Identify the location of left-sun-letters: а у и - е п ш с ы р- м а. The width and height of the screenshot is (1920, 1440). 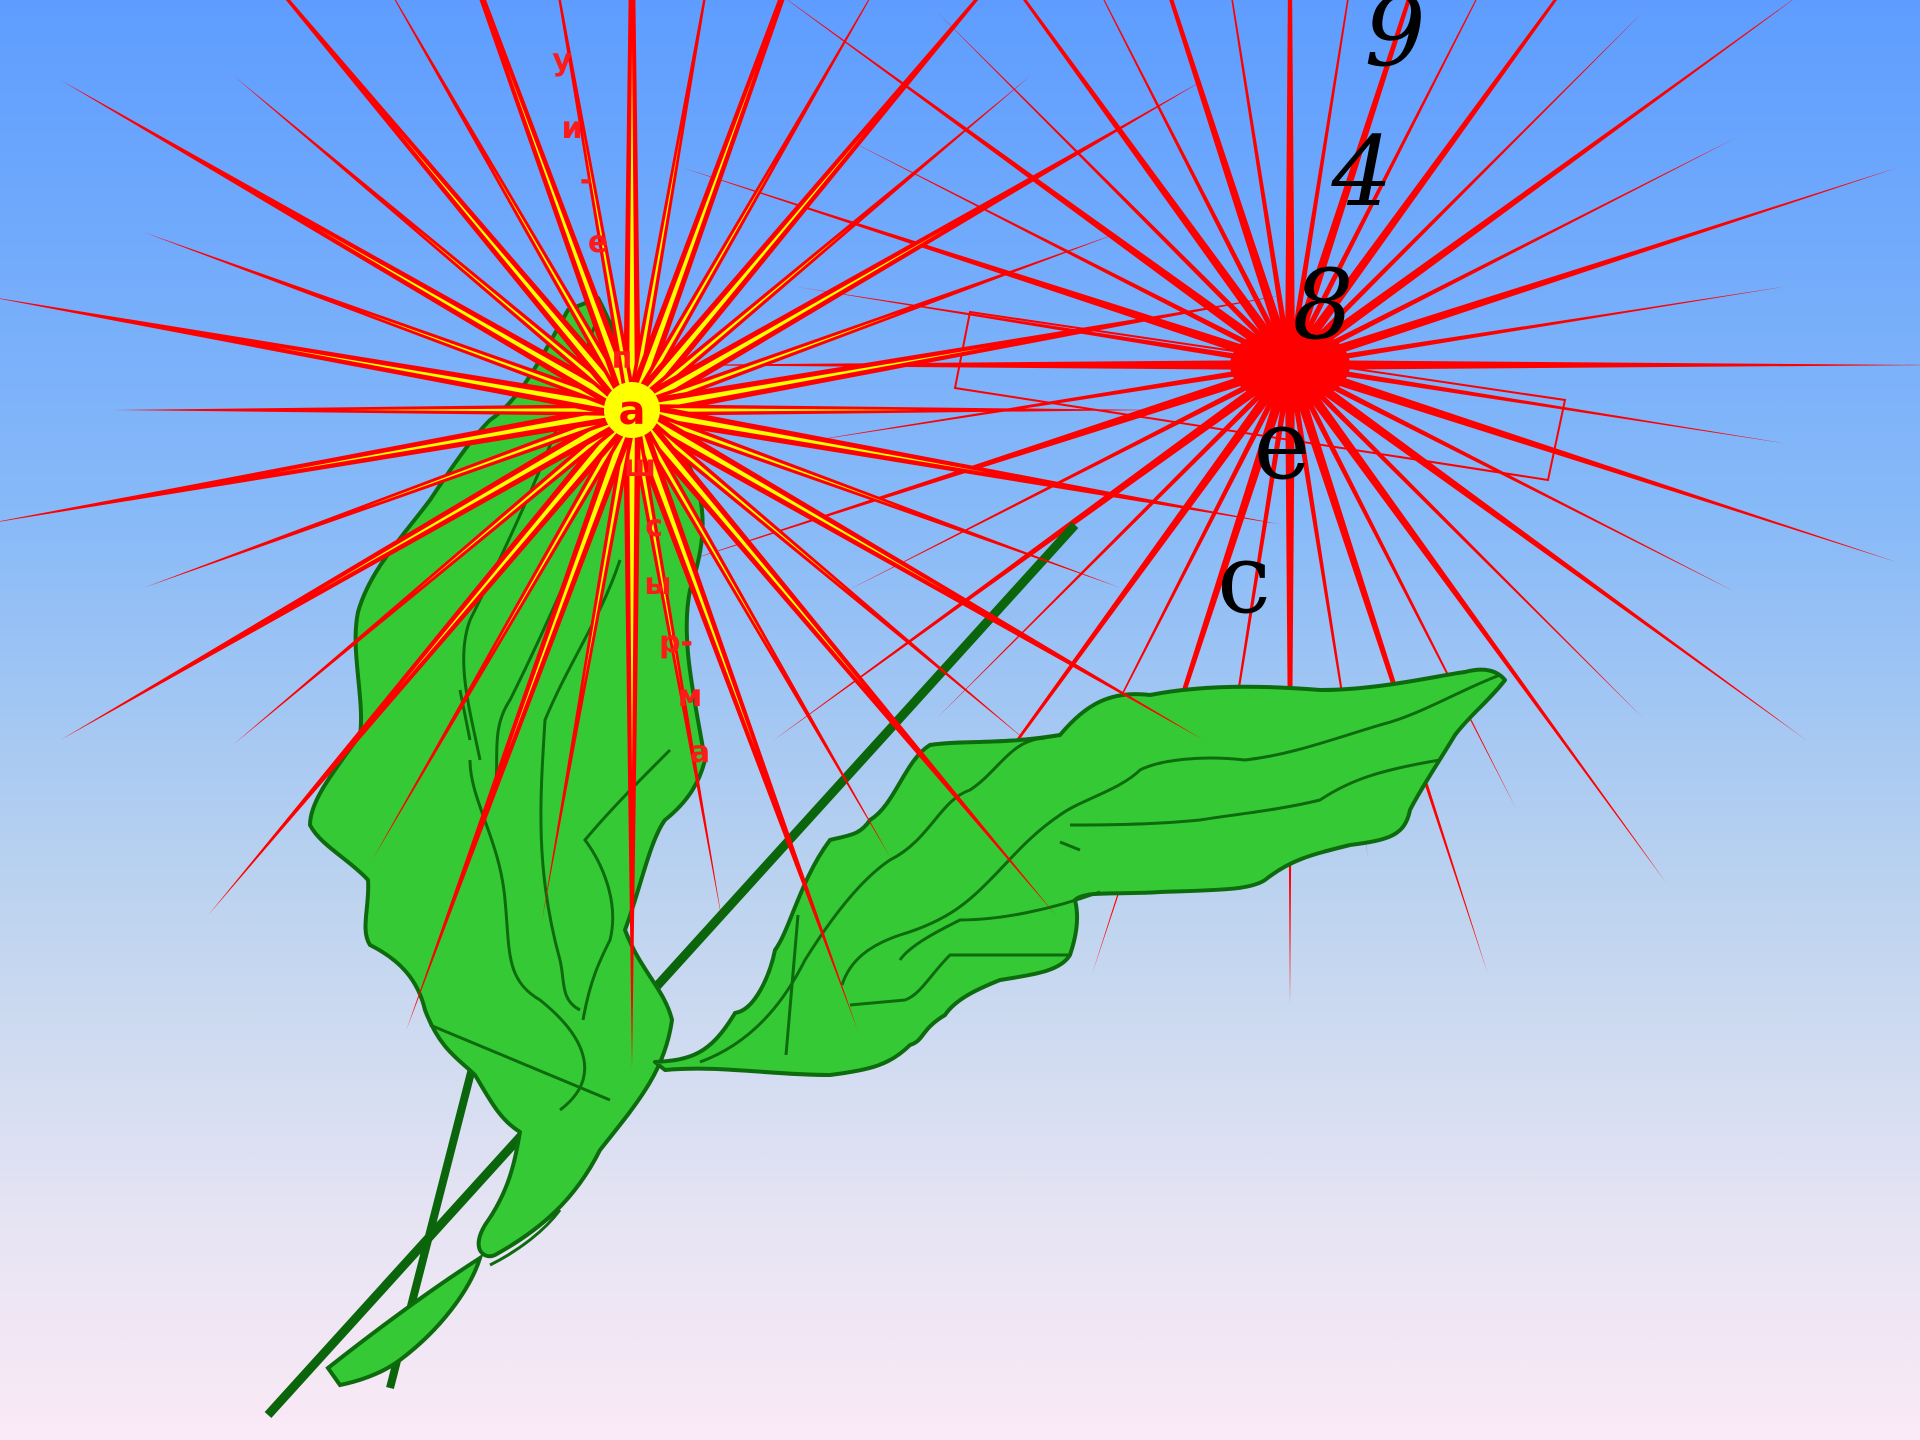
(631, 406).